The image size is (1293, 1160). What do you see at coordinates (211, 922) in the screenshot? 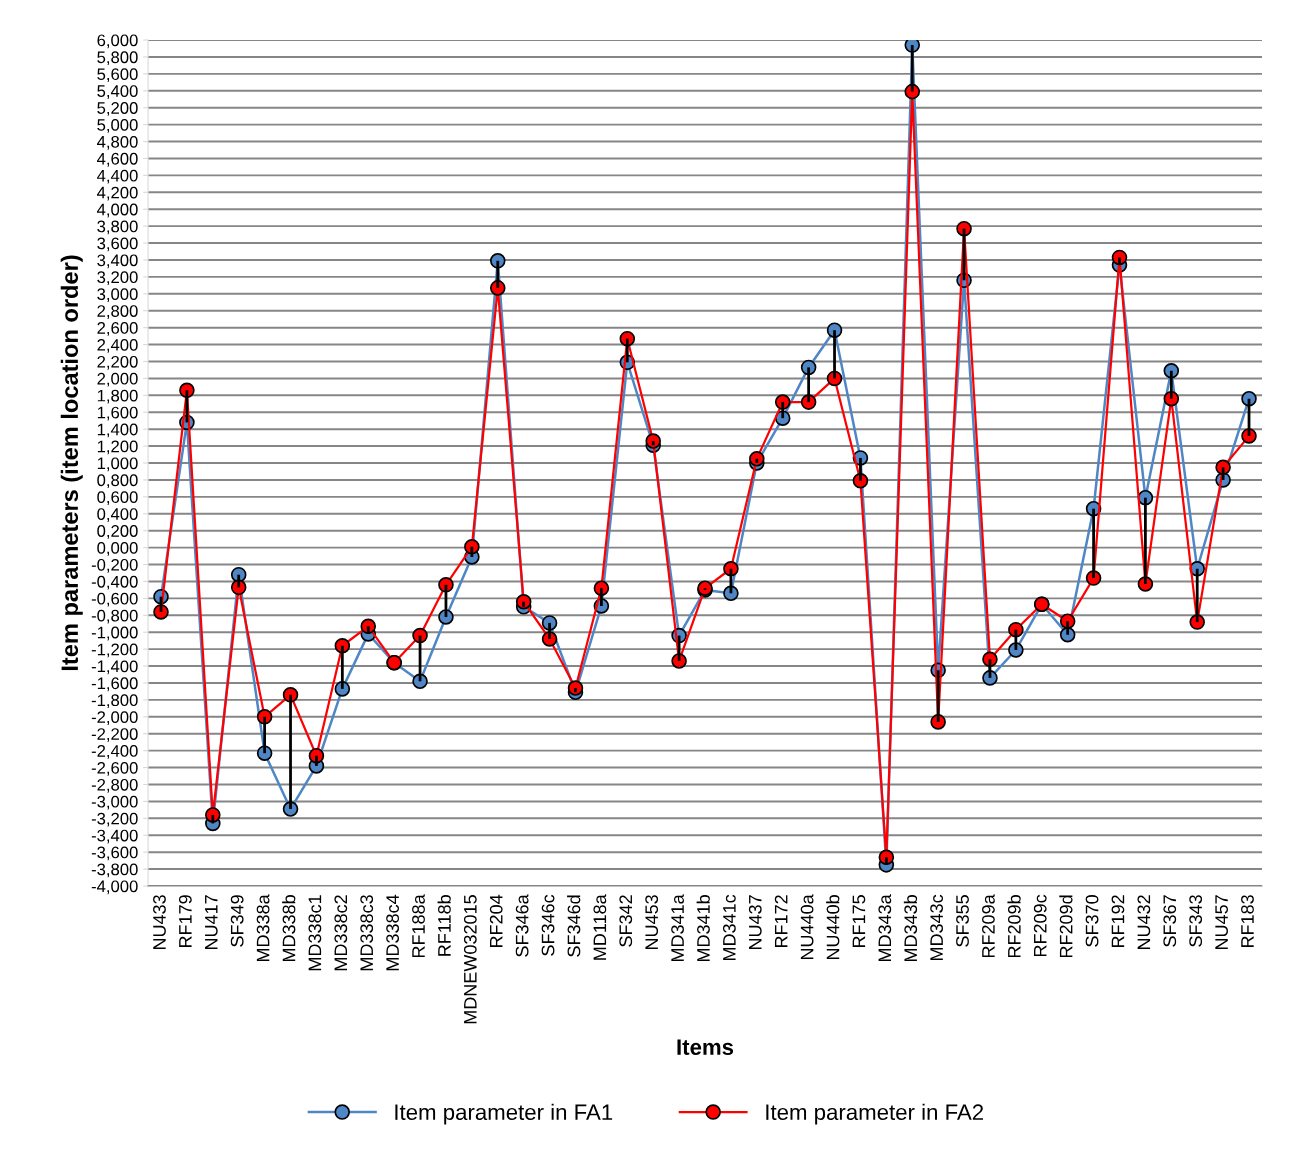
I see `x-tick-label: NU417` at bounding box center [211, 922].